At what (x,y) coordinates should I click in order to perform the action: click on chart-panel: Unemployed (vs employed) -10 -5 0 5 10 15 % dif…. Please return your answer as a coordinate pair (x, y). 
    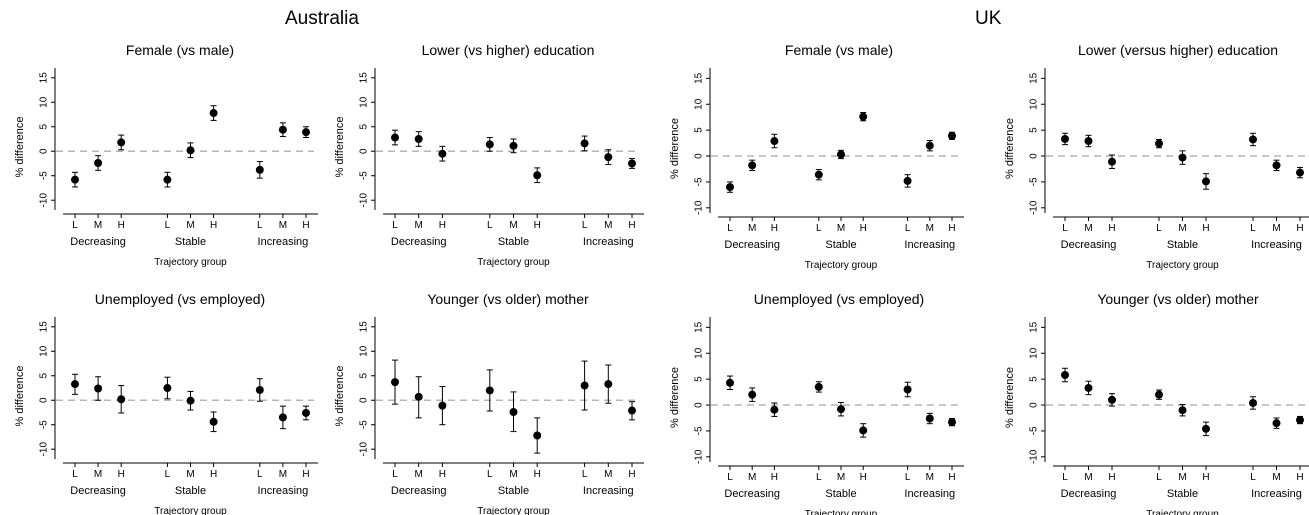
    Looking at the image, I should click on (166, 403).